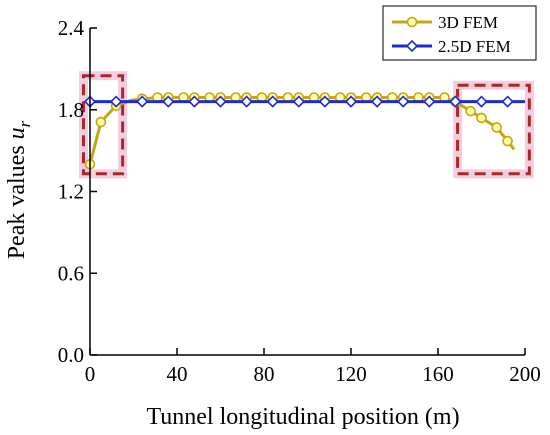 Image resolution: width=550 pixels, height=435 pixels. I want to click on series-layer, so click(304, 131).